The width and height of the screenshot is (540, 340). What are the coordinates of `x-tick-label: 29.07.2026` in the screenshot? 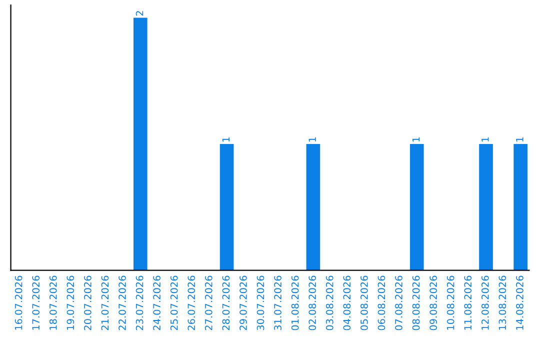 It's located at (243, 303).